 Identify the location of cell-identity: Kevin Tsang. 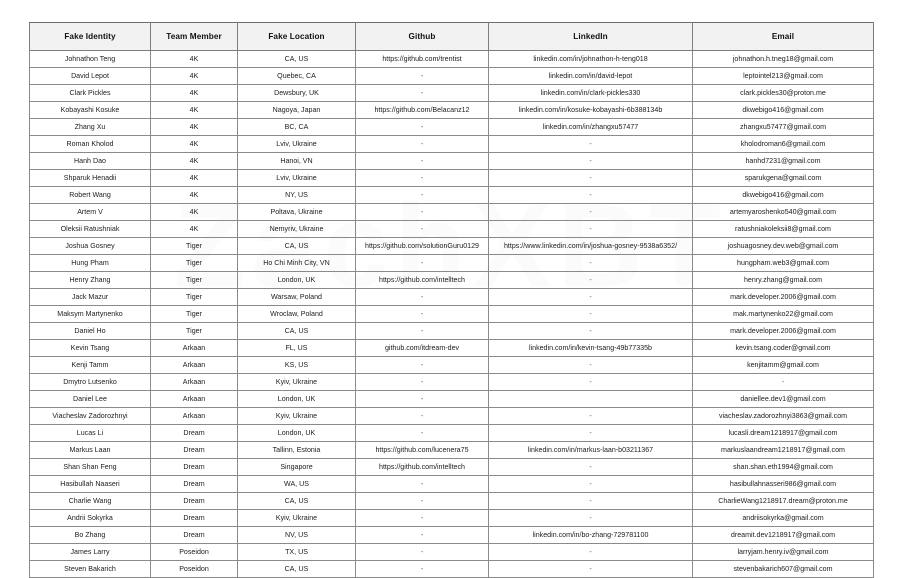
(90, 348).